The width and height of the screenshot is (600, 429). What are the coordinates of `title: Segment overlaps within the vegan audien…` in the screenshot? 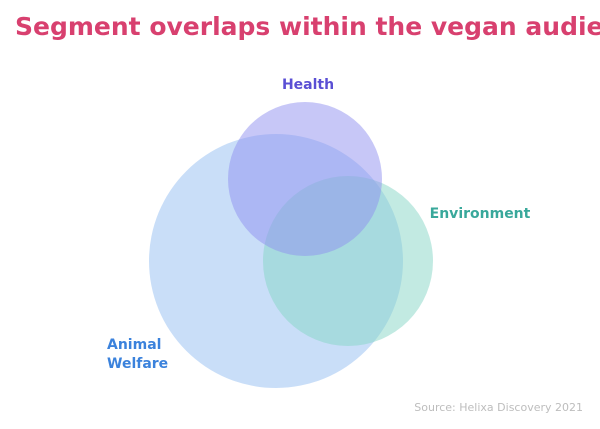 It's located at (307, 26).